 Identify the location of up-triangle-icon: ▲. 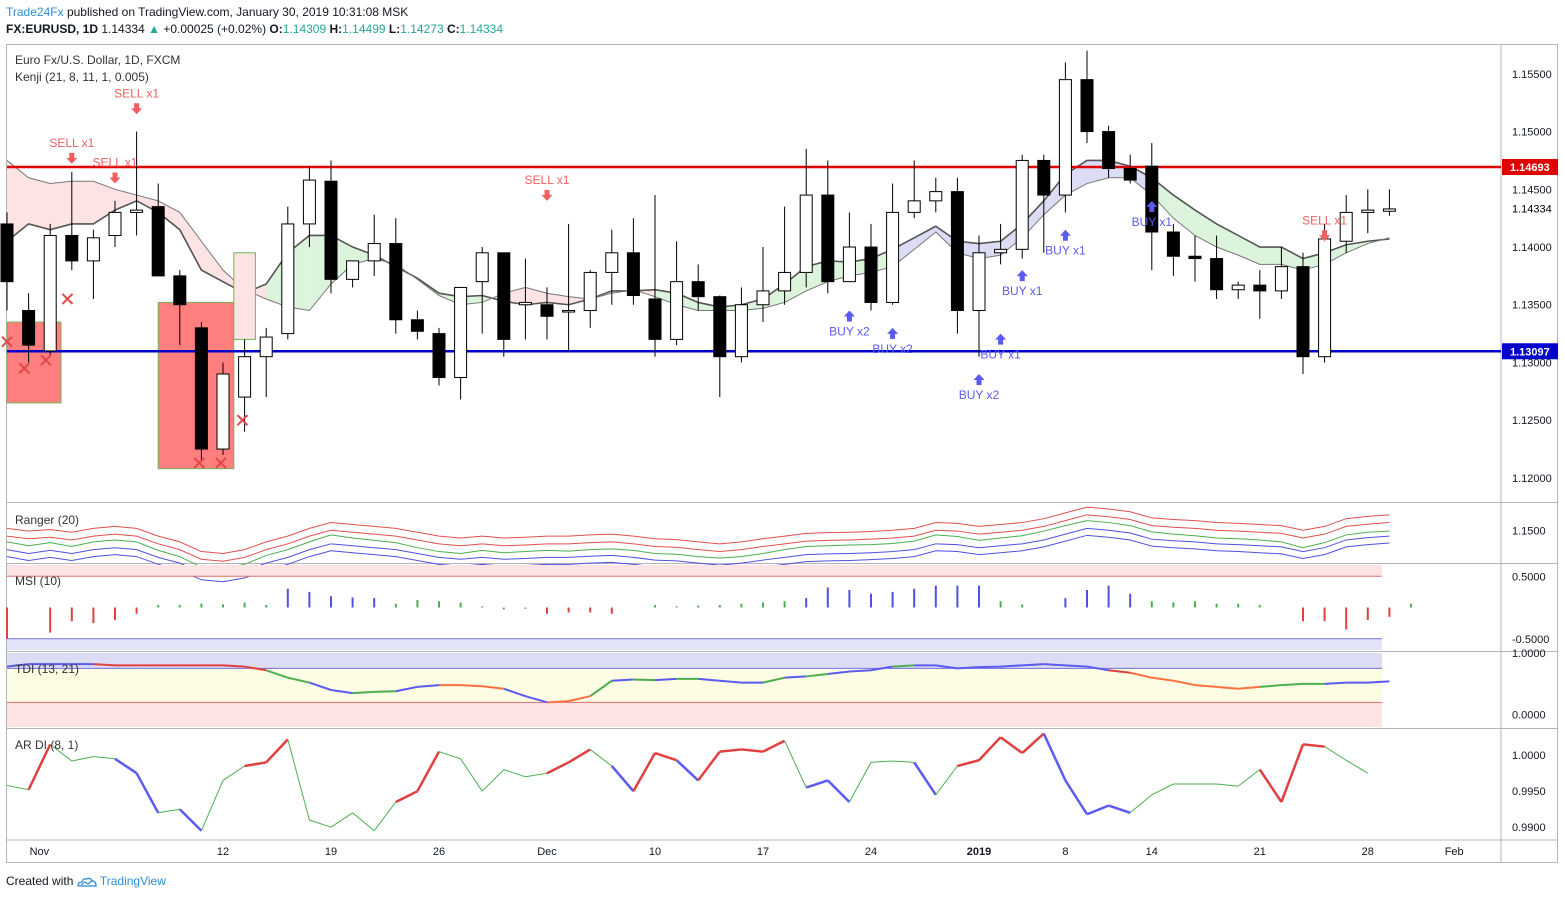
(154, 29).